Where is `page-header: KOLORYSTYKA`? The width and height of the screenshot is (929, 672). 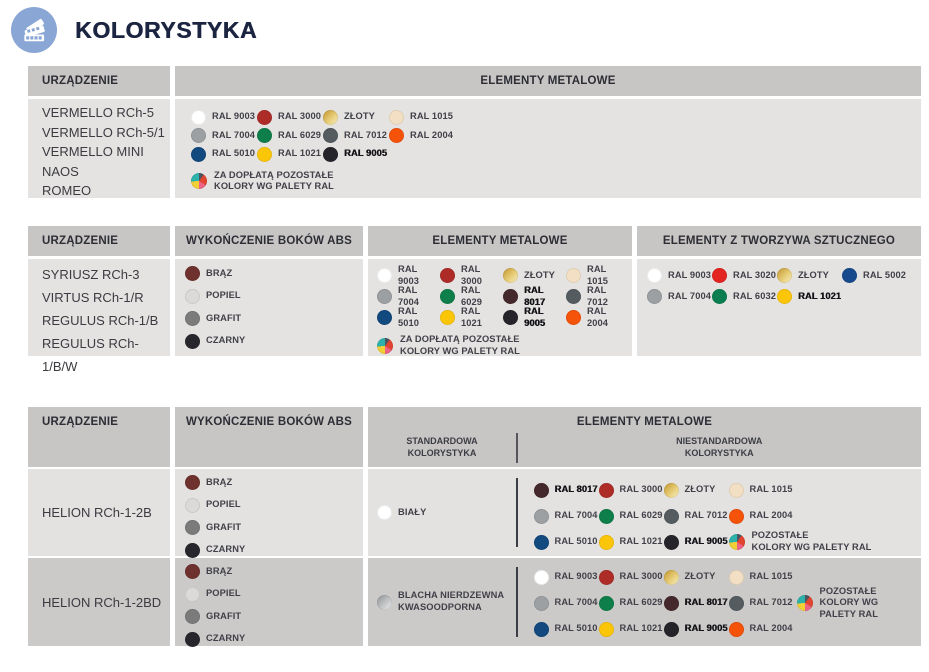 page-header: KOLORYSTYKA is located at coordinates (464, 30).